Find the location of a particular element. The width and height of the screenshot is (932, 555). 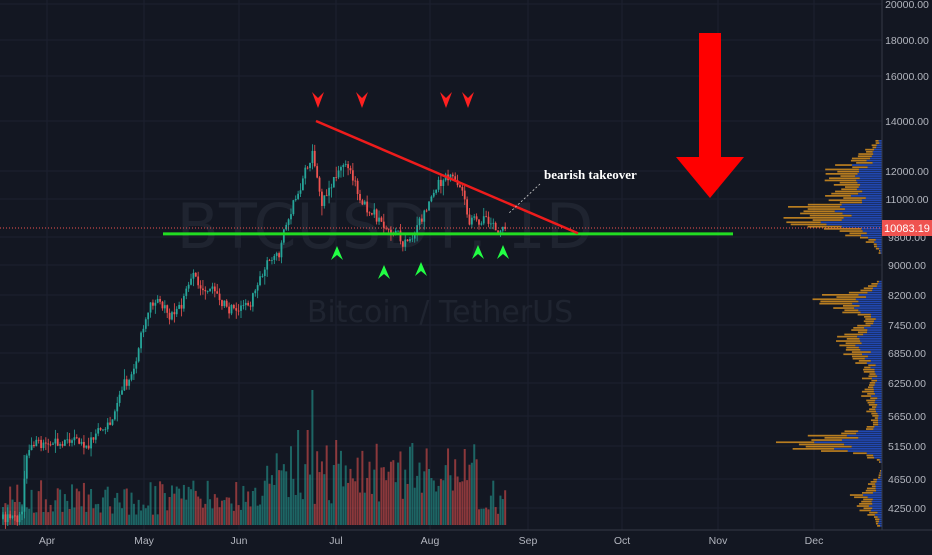

x-tick-label: May is located at coordinates (144, 541).